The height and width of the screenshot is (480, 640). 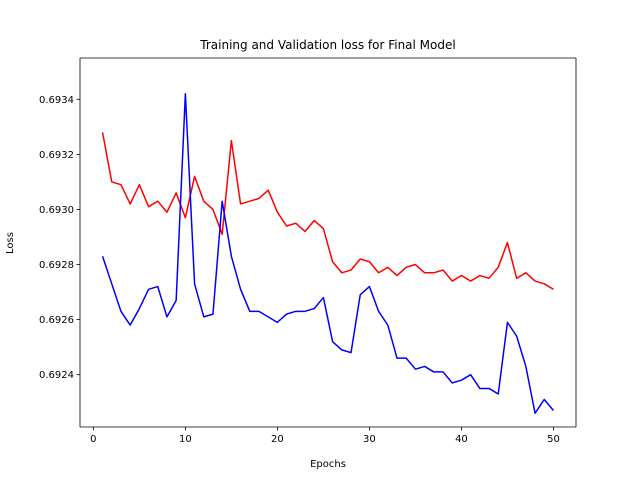 I want to click on x-axis-title: Epochs, so click(x=328, y=464).